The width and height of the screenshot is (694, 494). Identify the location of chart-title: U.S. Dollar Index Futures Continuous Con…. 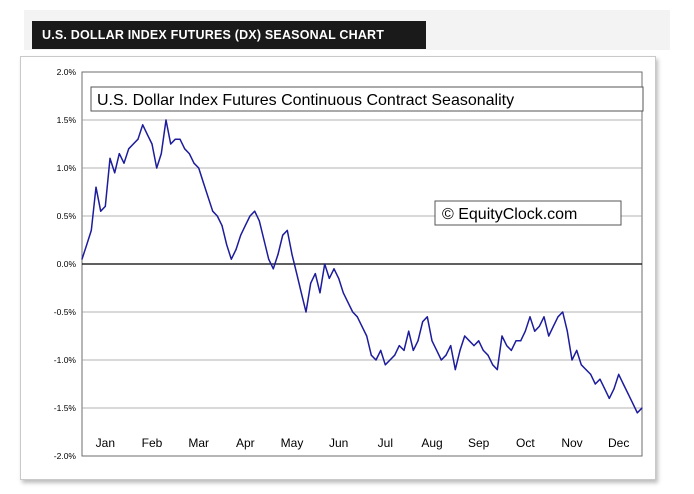
(305, 100).